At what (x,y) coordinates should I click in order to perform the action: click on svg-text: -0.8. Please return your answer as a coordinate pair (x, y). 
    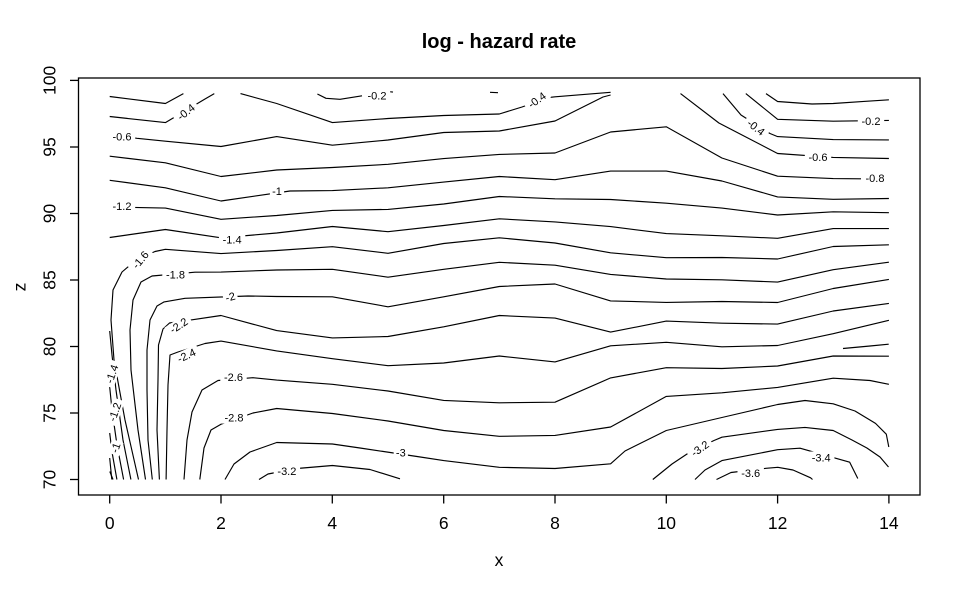
    Looking at the image, I should click on (875, 179).